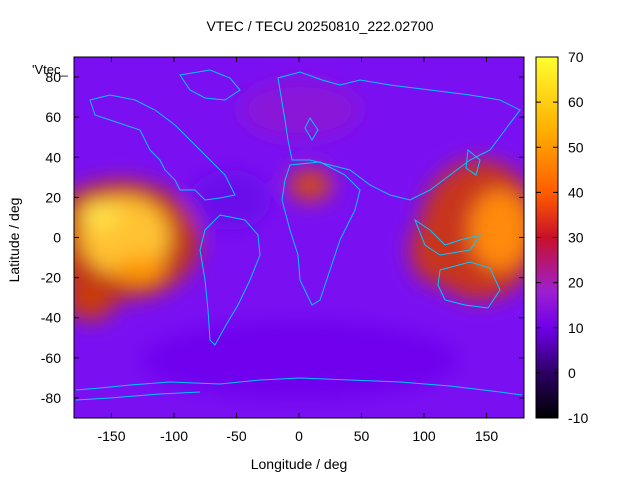 The image size is (640, 480). I want to click on y-tick-label: 40, so click(53, 157).